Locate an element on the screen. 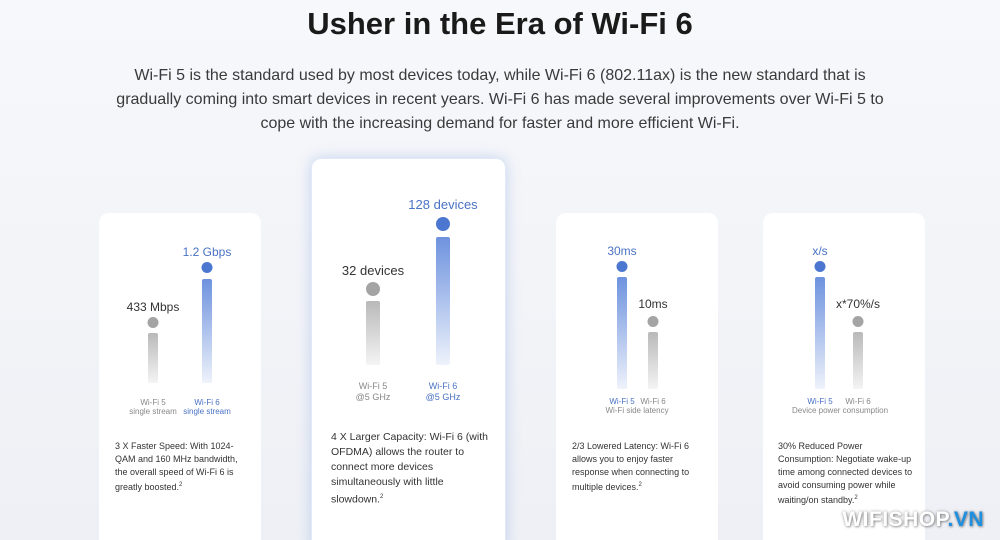 This screenshot has width=1000, height=540. wifi5-latency-value: 30ms is located at coordinates (622, 251).